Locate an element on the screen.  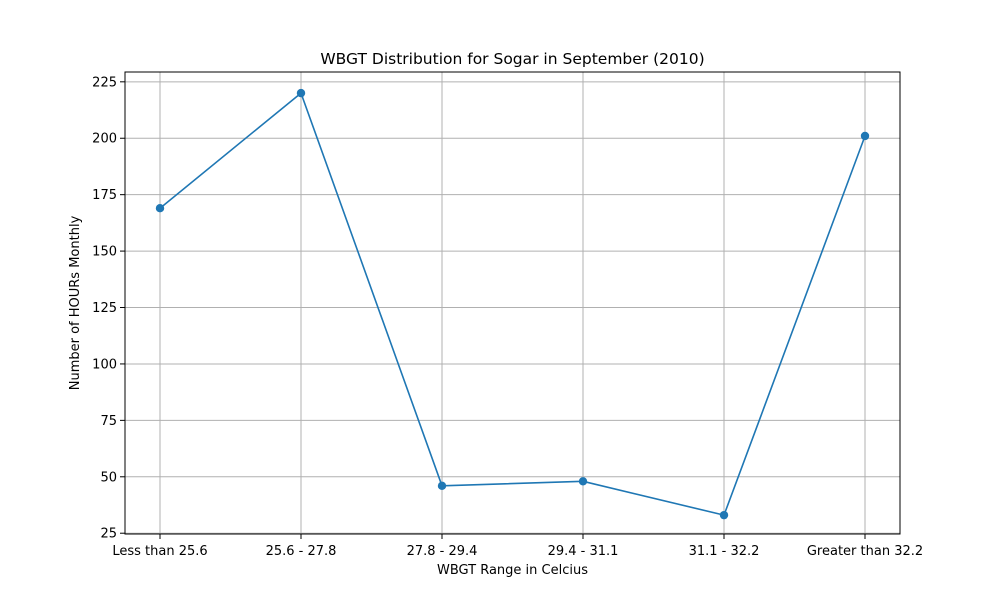
y-axis-label: Number of HOURs Monthly is located at coordinates (75, 302).